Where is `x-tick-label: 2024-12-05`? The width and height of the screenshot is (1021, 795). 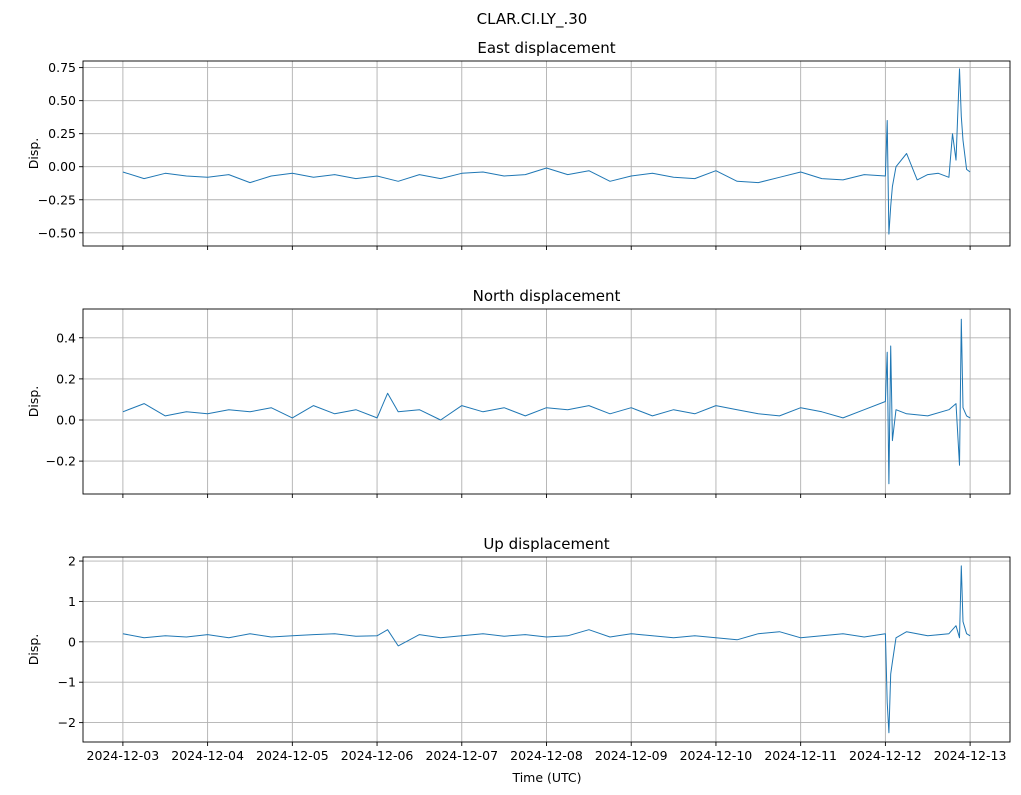 x-tick-label: 2024-12-05 is located at coordinates (292, 755).